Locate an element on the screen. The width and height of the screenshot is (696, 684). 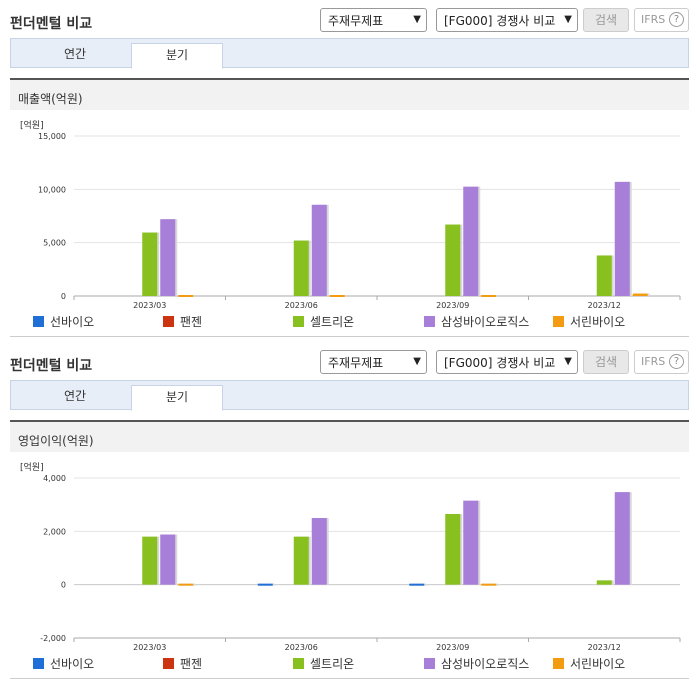
y-tick-label: 2,000 is located at coordinates (54, 531).